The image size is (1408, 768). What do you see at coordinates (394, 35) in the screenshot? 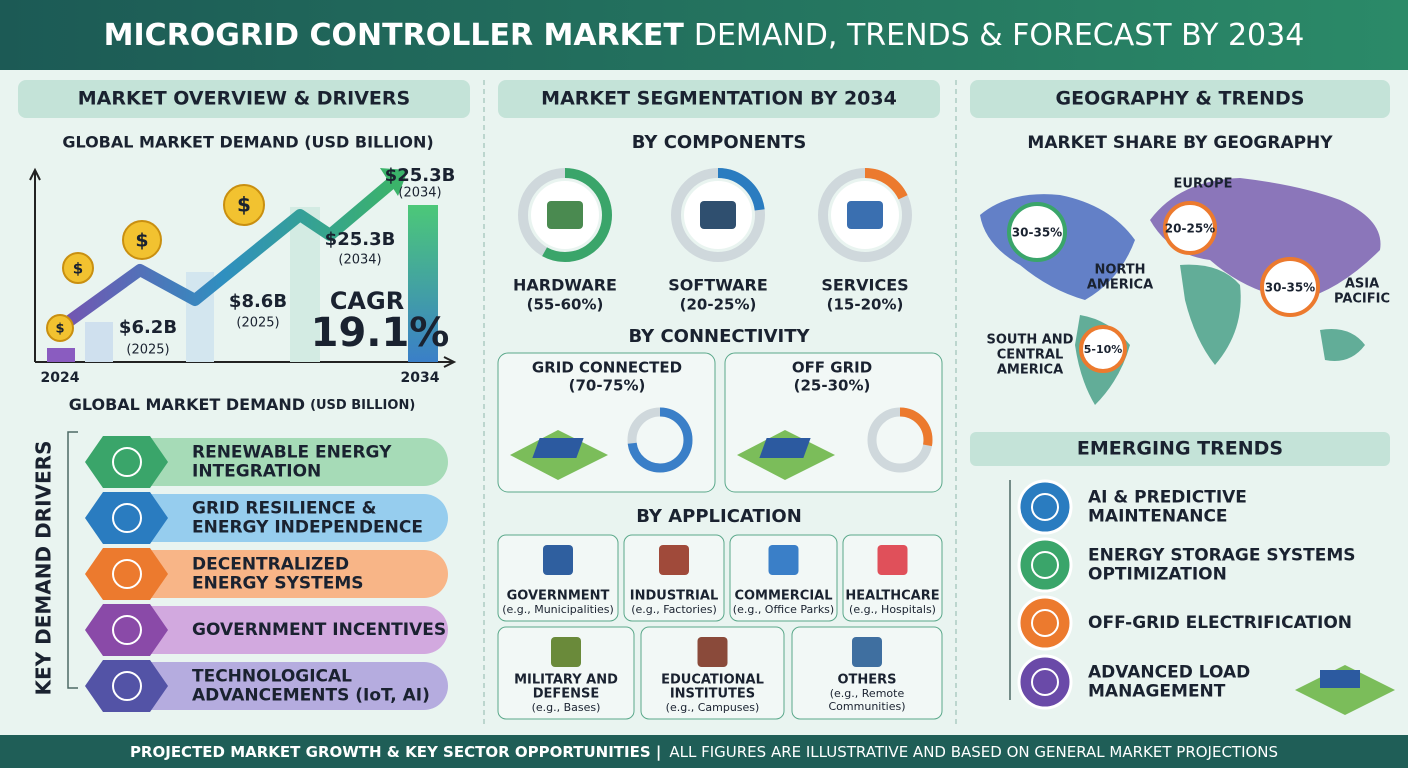
I see `title-bold: MICROGRID CONTROLLER MARKET` at bounding box center [394, 35].